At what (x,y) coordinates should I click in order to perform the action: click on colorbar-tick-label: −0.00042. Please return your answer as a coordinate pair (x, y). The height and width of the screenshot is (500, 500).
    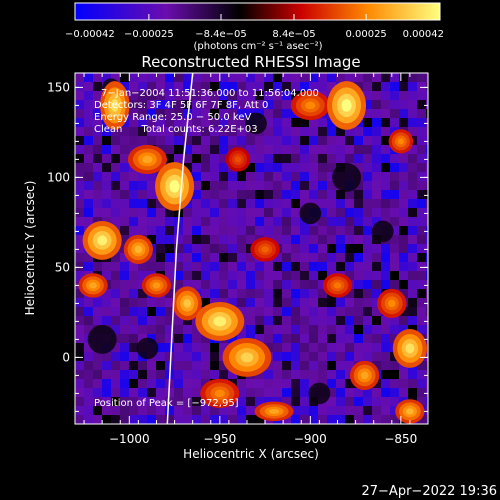
    Looking at the image, I should click on (90, 34).